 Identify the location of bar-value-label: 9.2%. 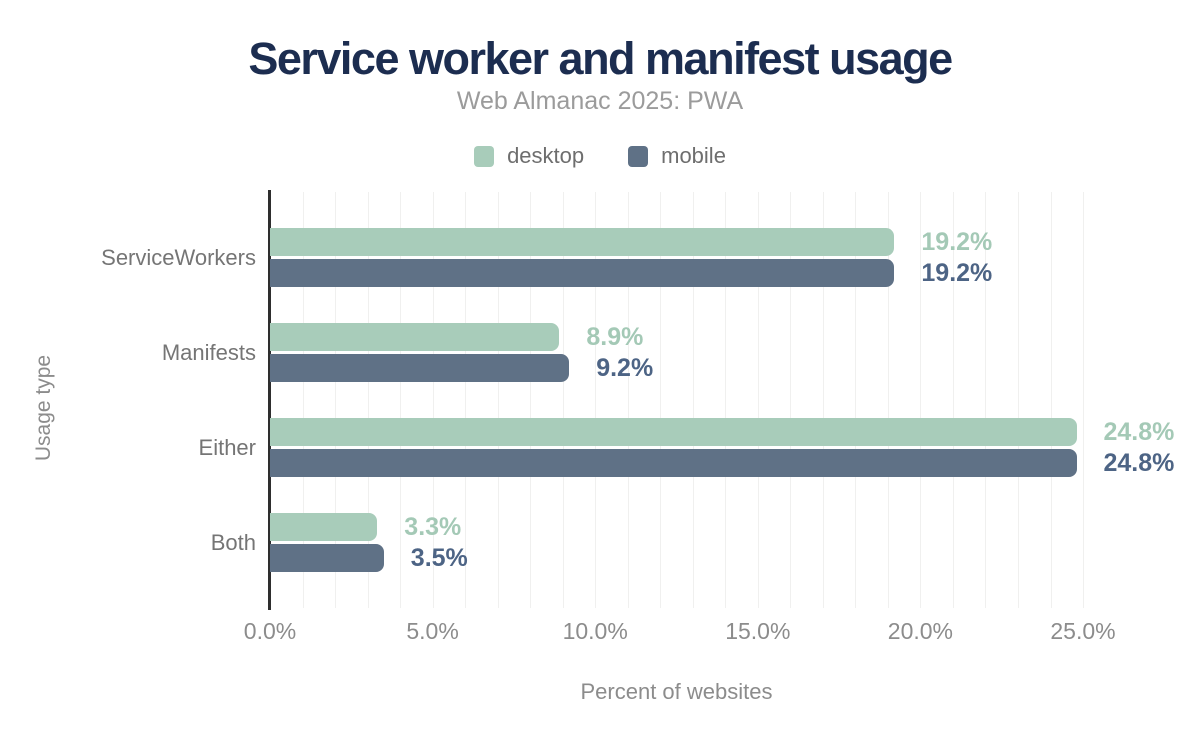
(625, 368).